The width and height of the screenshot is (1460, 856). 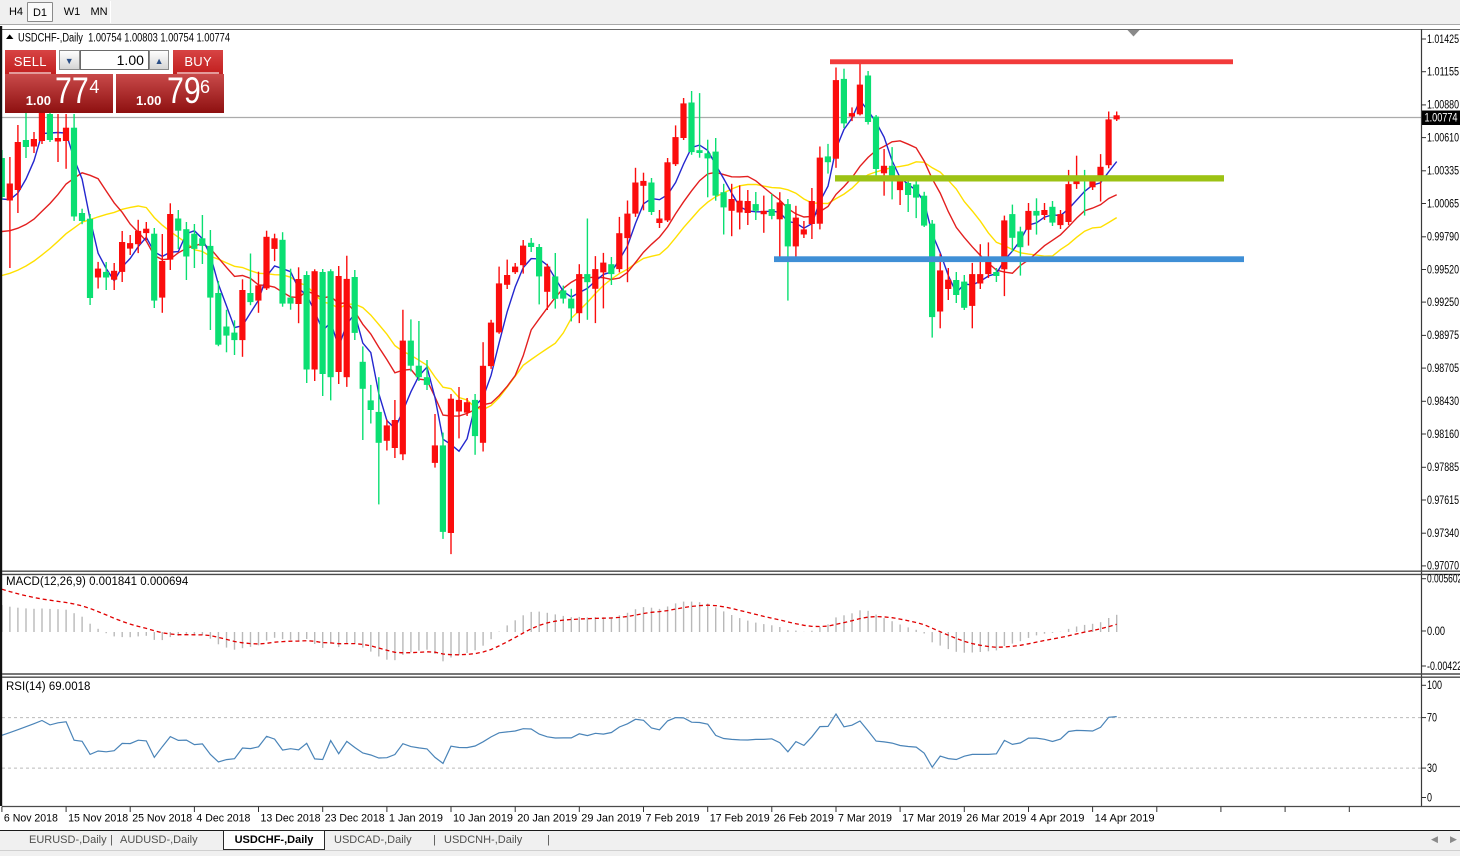 What do you see at coordinates (1443, 40) in the screenshot?
I see `svg-text: 1.01425` at bounding box center [1443, 40].